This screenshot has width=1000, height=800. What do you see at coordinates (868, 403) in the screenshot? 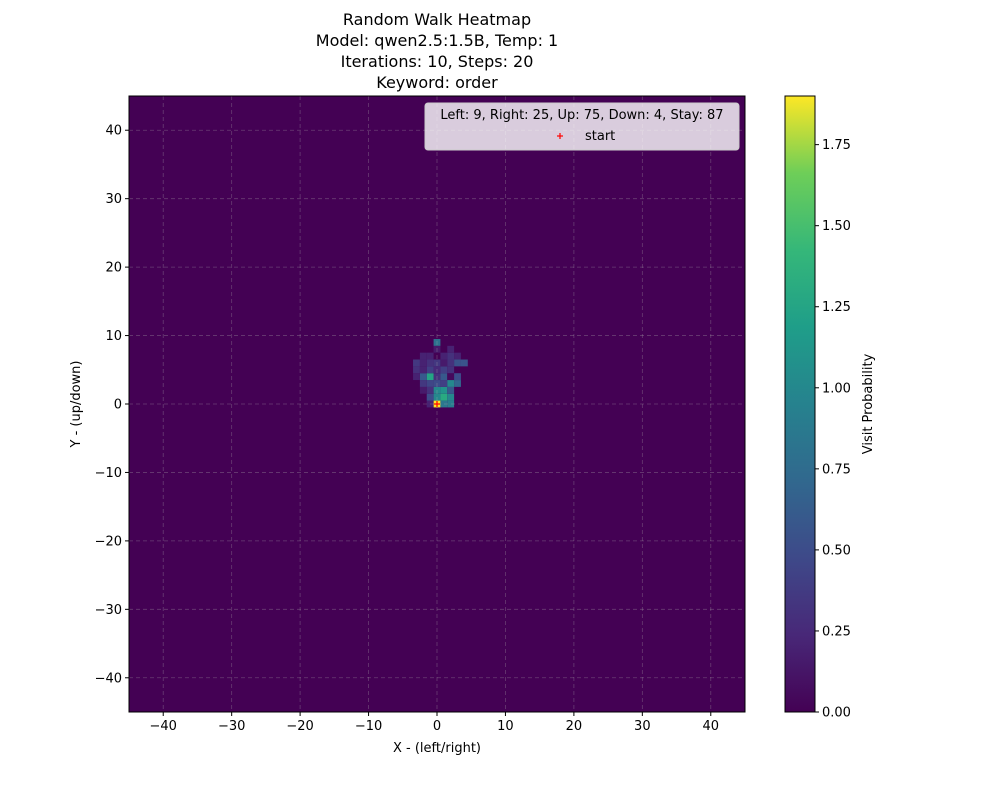
I see `colorbar-label: Visit Probability` at bounding box center [868, 403].